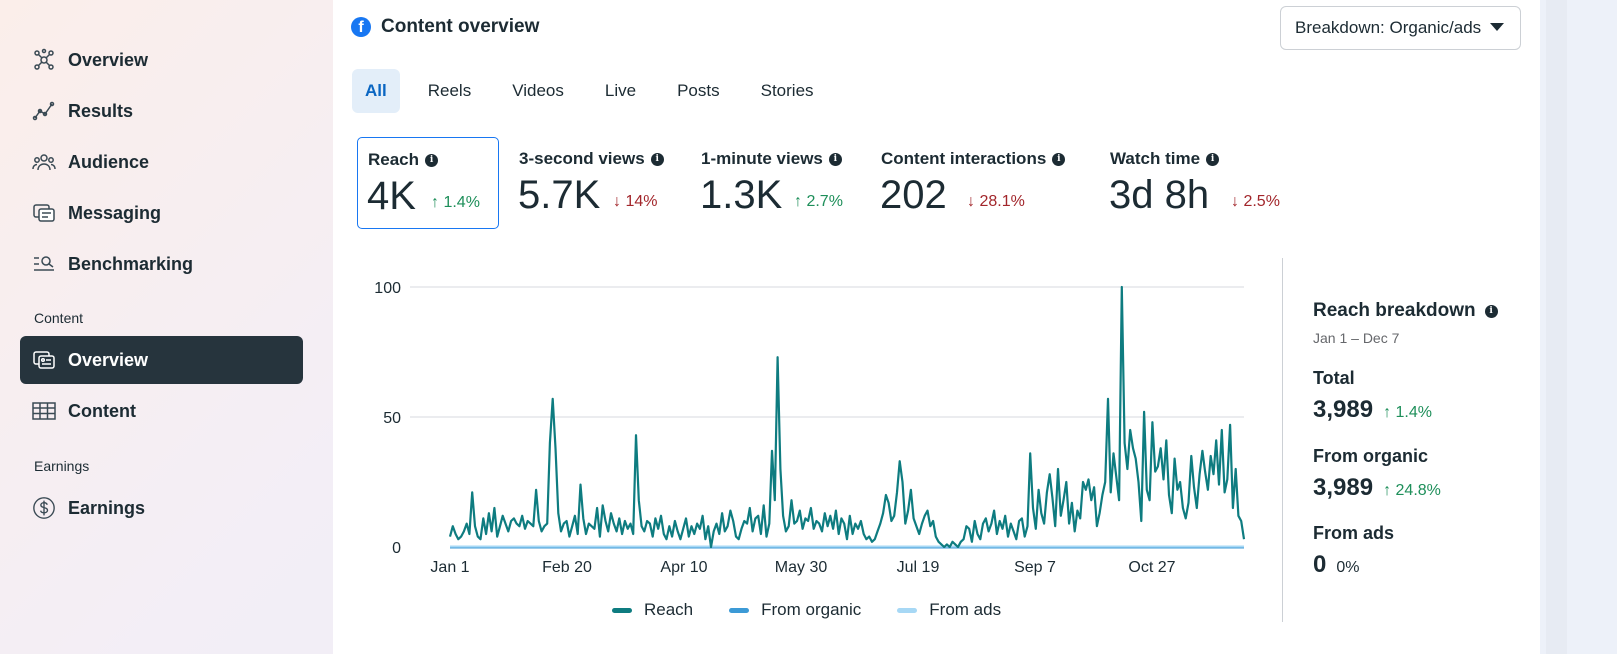 This screenshot has height=654, width=1617. What do you see at coordinates (1407, 412) in the screenshot?
I see `total-change: ↑ 1.4%` at bounding box center [1407, 412].